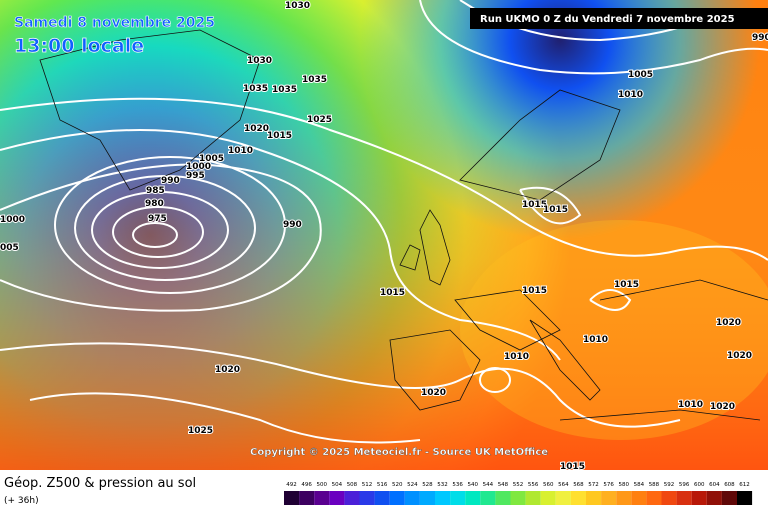 The image size is (768, 512). Describe the element at coordinates (684, 485) in the screenshot. I see `colorbar-label: 596` at that location.